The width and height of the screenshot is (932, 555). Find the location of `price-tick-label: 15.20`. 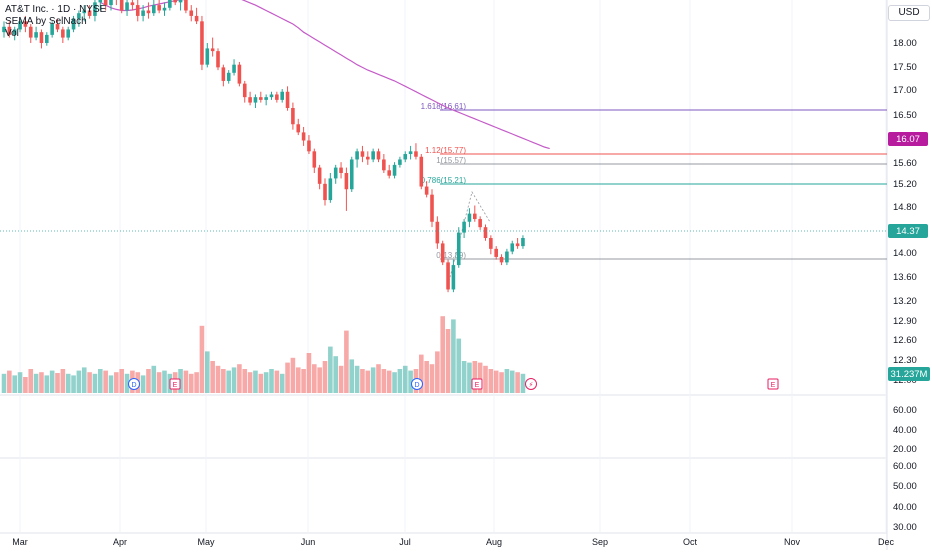

price-tick-label: 15.20 is located at coordinates (905, 184).